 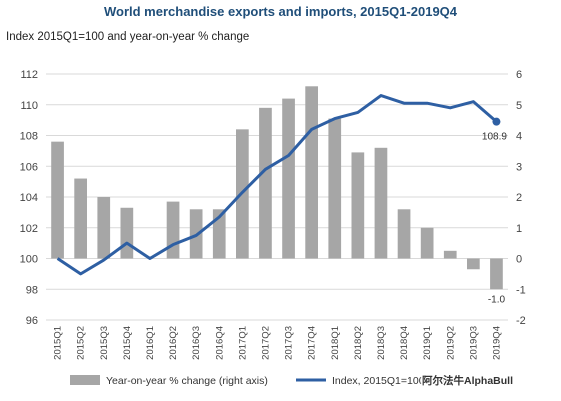 I want to click on x-axis-tick-label: 2015Q4, so click(x=127, y=343).